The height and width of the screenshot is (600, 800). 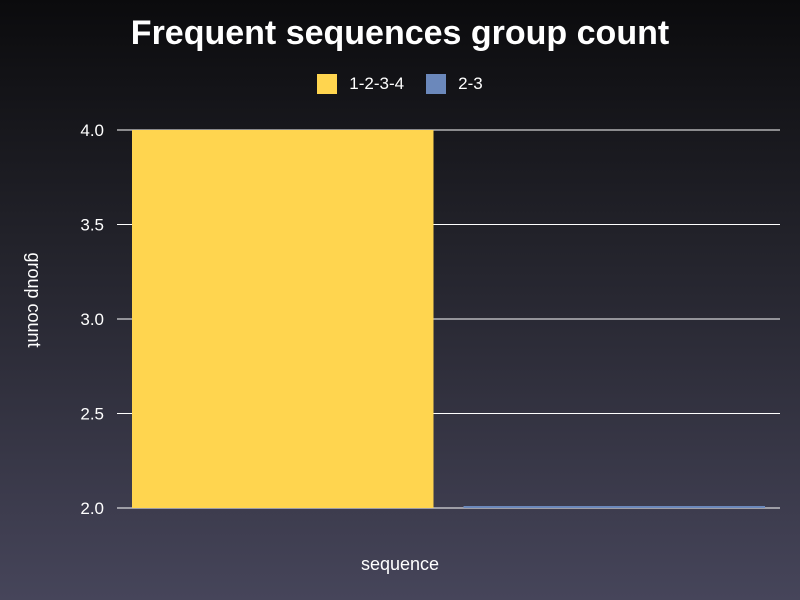 I want to click on y-tick-label: 3.5, so click(x=92, y=225).